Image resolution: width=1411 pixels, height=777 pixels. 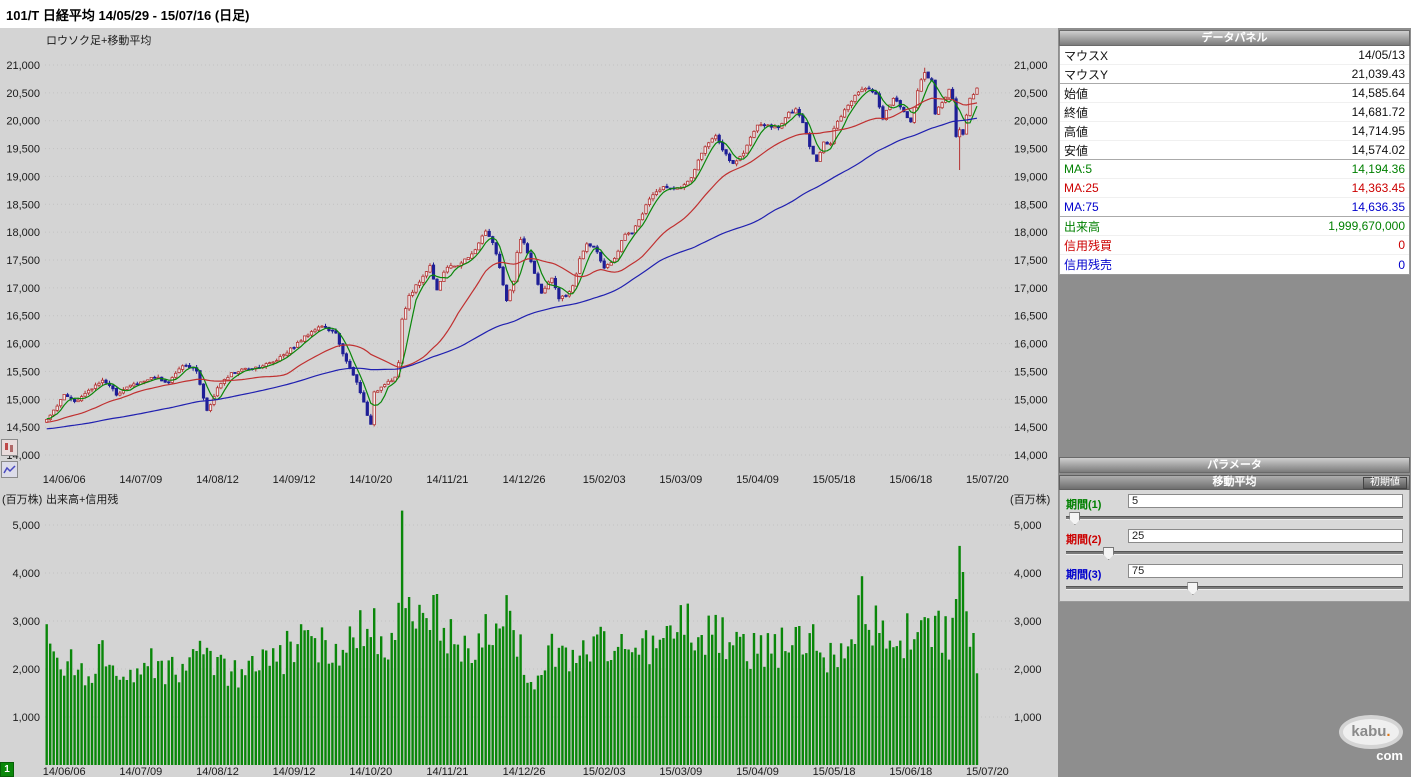 I want to click on period-1-value-field: 5, so click(x=1265, y=501).